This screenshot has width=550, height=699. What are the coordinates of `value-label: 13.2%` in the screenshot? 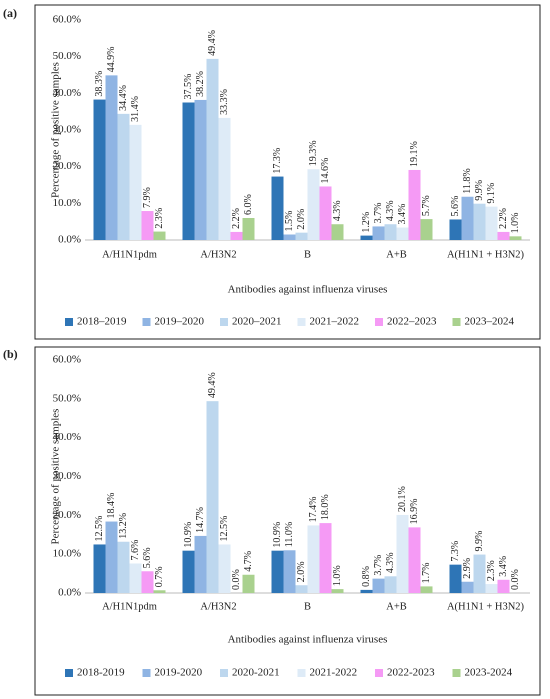 It's located at (123, 526).